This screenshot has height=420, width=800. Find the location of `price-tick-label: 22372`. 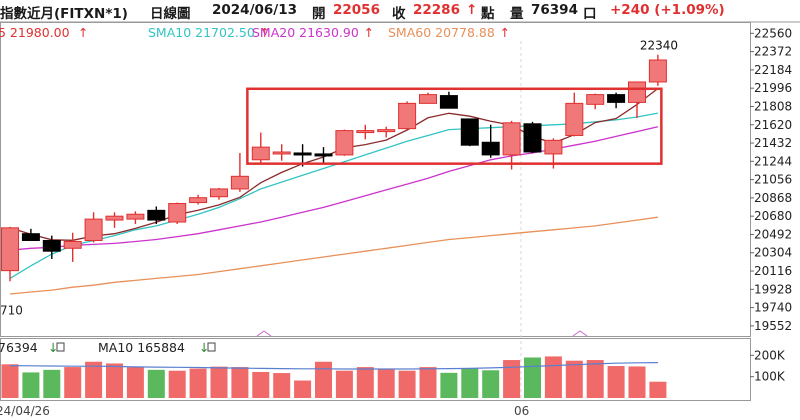

price-tick-label: 22372 is located at coordinates (773, 52).